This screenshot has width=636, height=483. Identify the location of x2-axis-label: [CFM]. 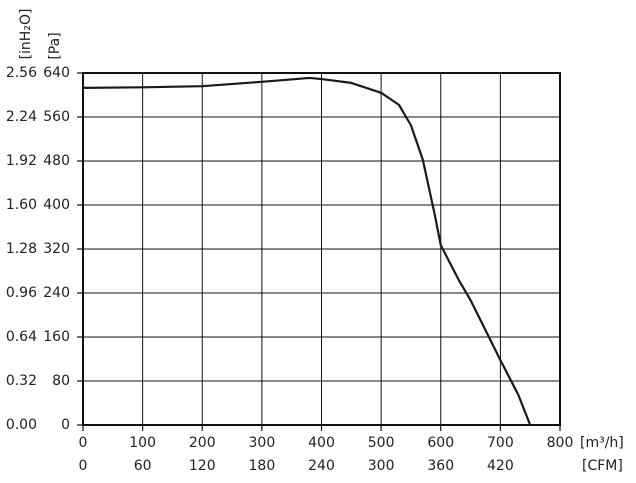
(602, 466).